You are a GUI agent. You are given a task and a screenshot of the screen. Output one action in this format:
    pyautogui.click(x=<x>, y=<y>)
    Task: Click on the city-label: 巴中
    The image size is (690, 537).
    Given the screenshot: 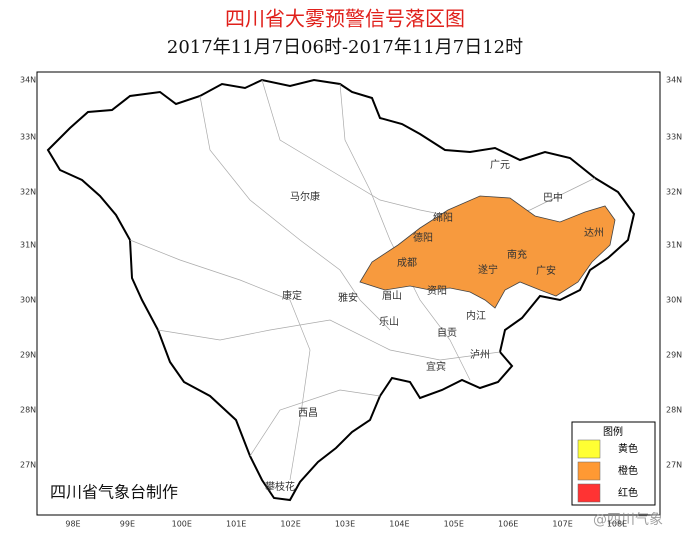 What is the action you would take?
    pyautogui.click(x=553, y=197)
    